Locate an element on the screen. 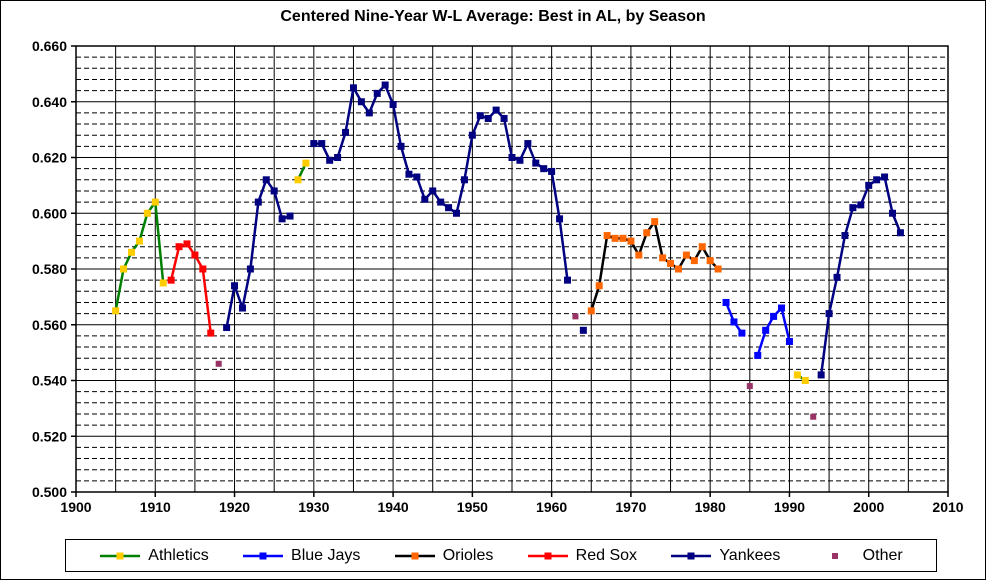  x-tick-label: 1950 is located at coordinates (472, 507).